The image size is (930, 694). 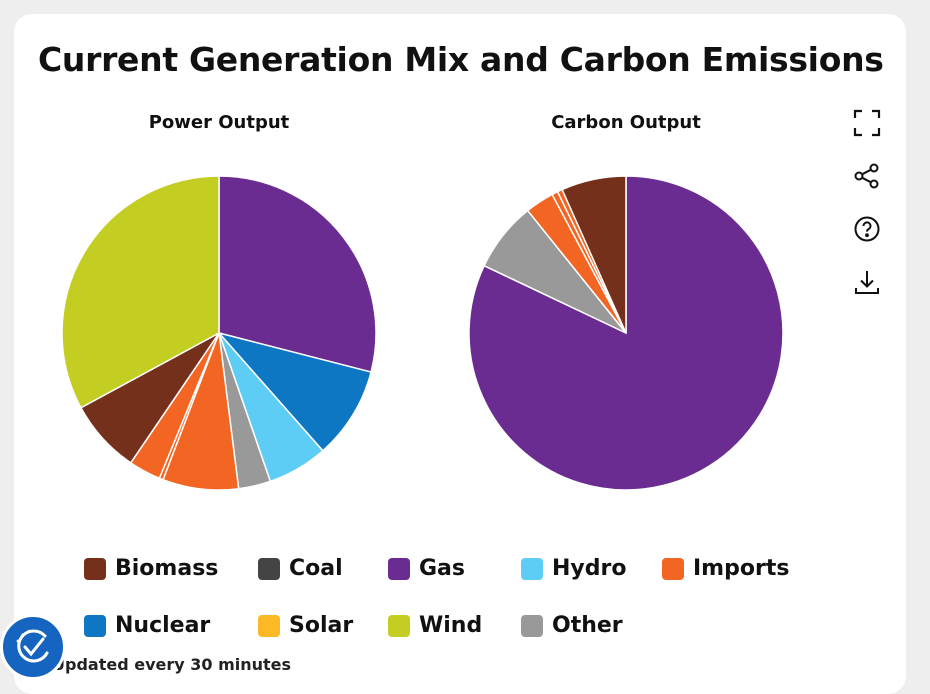 What do you see at coordinates (140, 292) in the screenshot?
I see `pie-slice-wind` at bounding box center [140, 292].